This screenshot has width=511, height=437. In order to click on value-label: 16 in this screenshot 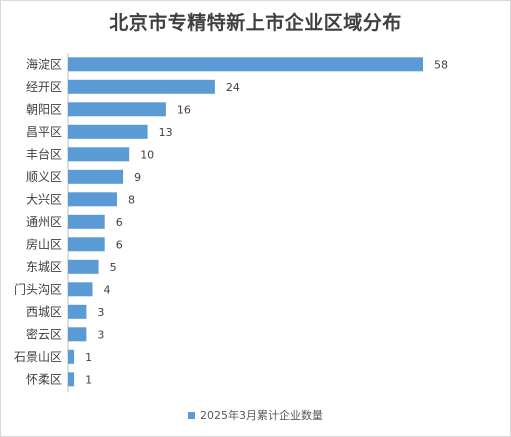, I will do `click(184, 109)`.